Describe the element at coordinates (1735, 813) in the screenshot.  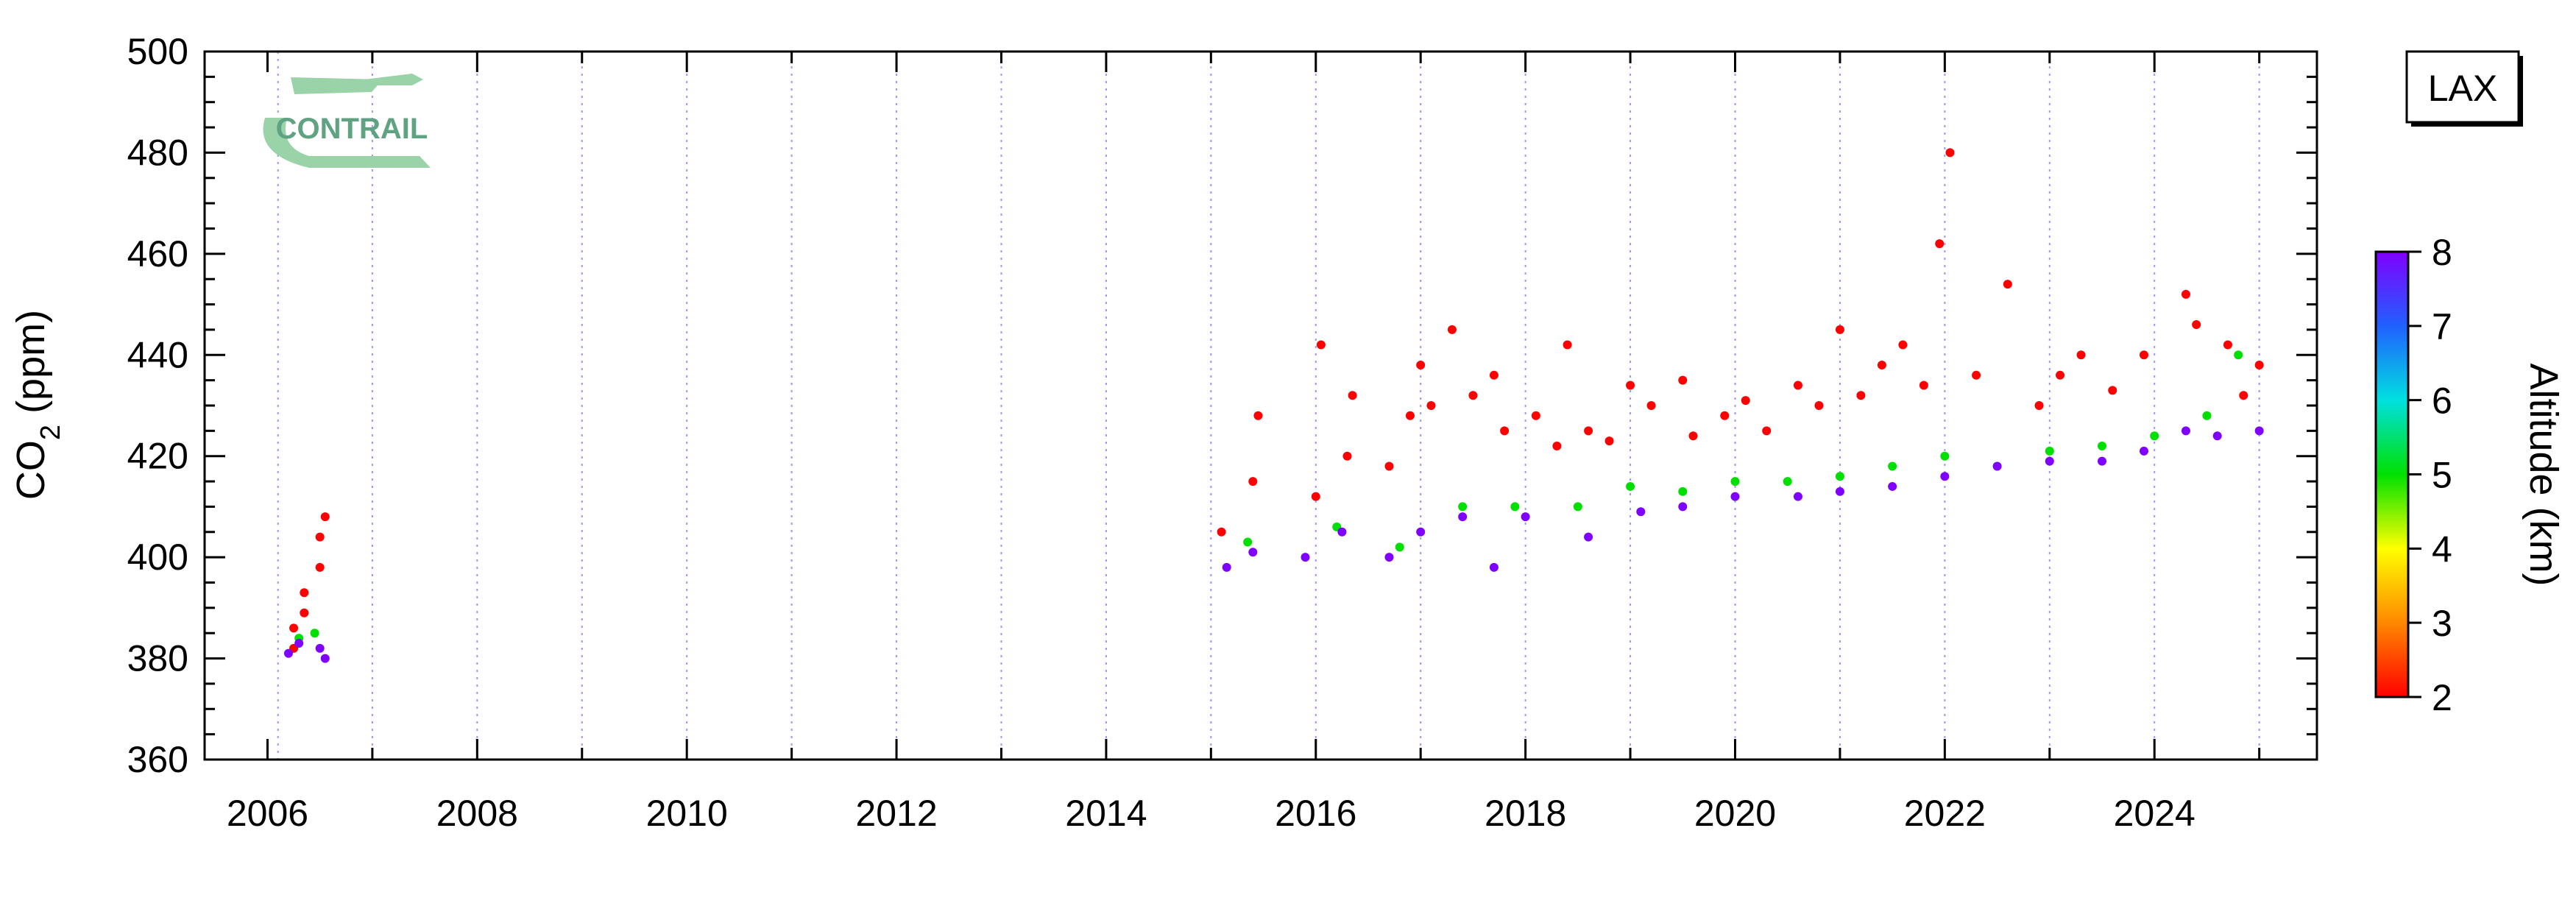
I see `x-tick-label: 2020` at that location.